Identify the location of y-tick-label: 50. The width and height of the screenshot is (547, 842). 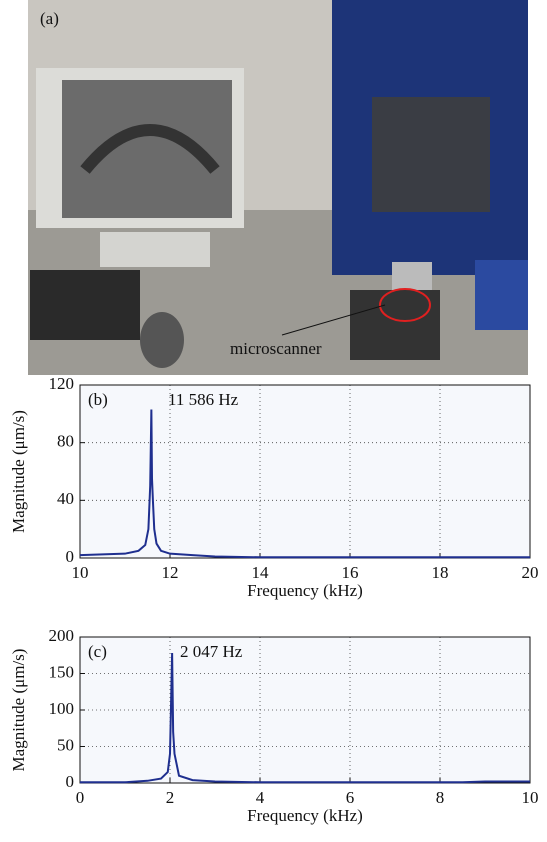
(65, 744).